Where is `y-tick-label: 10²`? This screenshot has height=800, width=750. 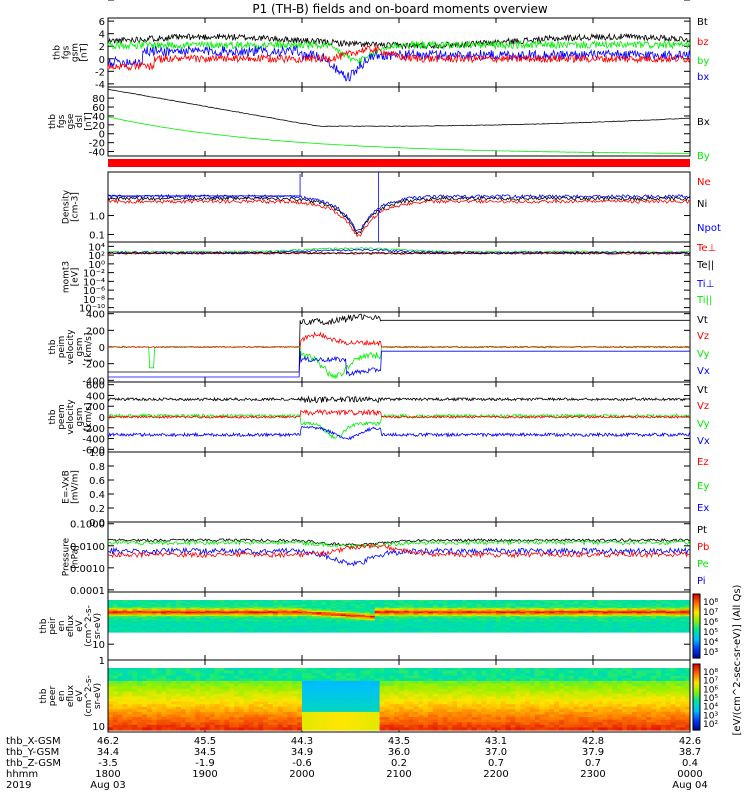 y-tick-label: 10² is located at coordinates (96, 256).